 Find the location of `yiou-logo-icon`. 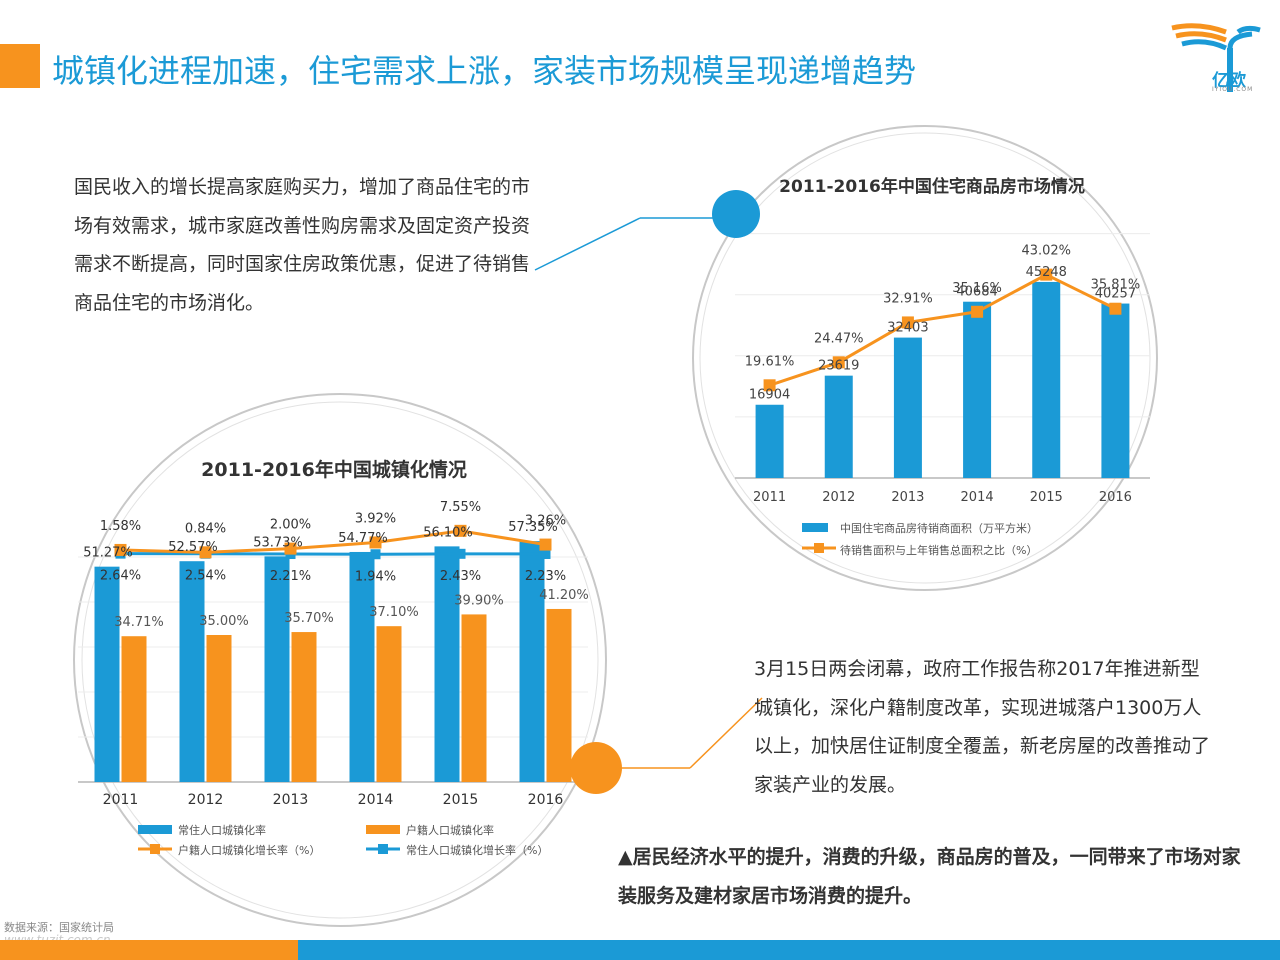

yiou-logo-icon is located at coordinates (1216, 57).